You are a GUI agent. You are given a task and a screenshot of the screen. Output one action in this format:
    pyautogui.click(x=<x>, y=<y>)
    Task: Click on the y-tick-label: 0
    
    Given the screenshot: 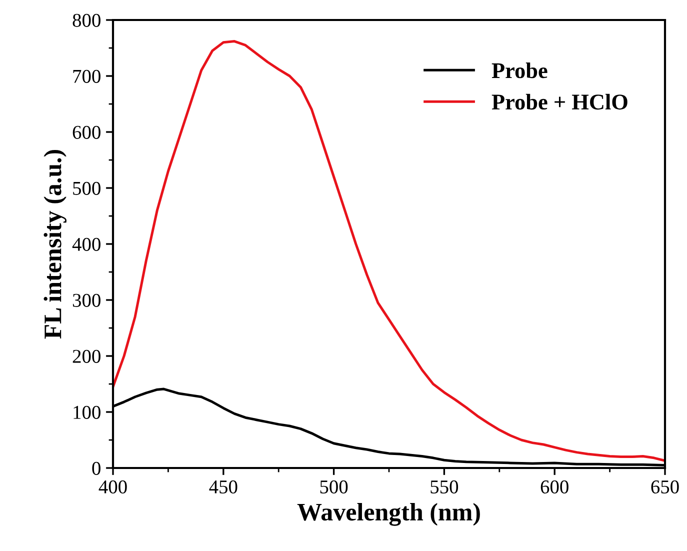 What is the action you would take?
    pyautogui.click(x=96, y=468)
    